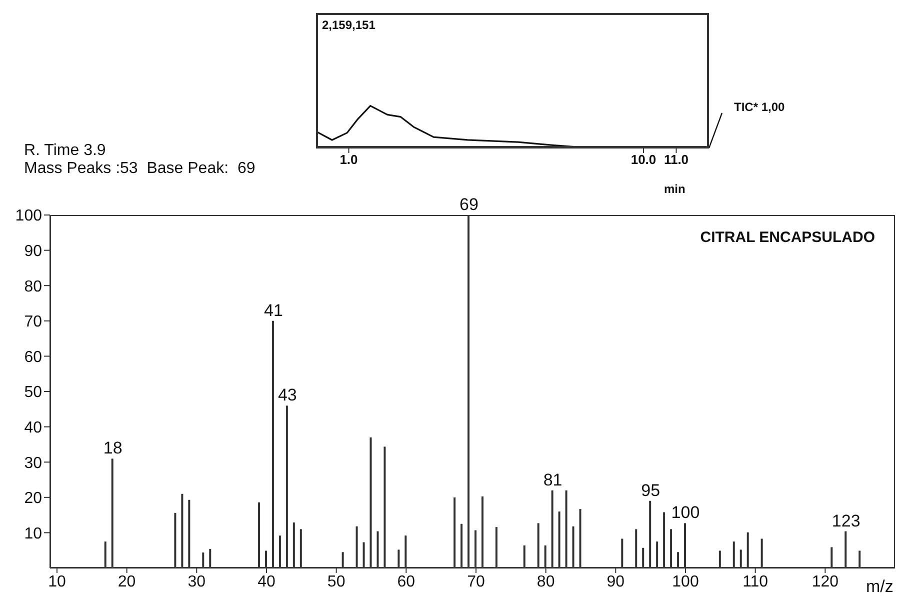 This screenshot has height=607, width=904. What do you see at coordinates (28, 216) in the screenshot?
I see `y-tick-label: 100` at bounding box center [28, 216].